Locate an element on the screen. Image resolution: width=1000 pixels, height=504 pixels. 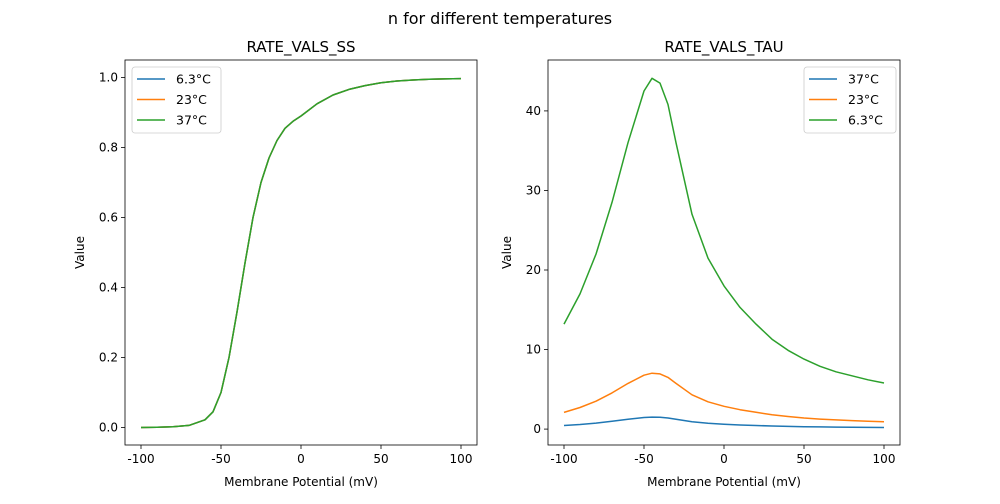
y-tick-label: 30 is located at coordinates (533, 190).